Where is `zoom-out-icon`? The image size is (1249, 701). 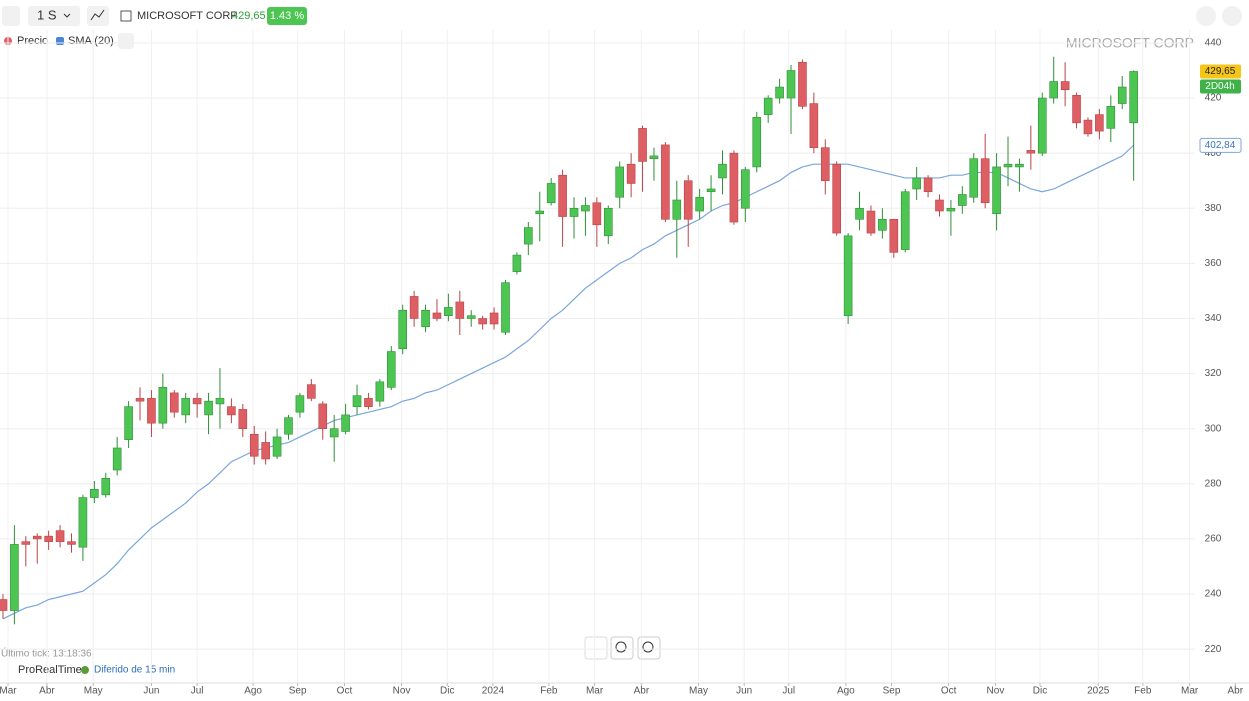
zoom-out-icon is located at coordinates (621, 647).